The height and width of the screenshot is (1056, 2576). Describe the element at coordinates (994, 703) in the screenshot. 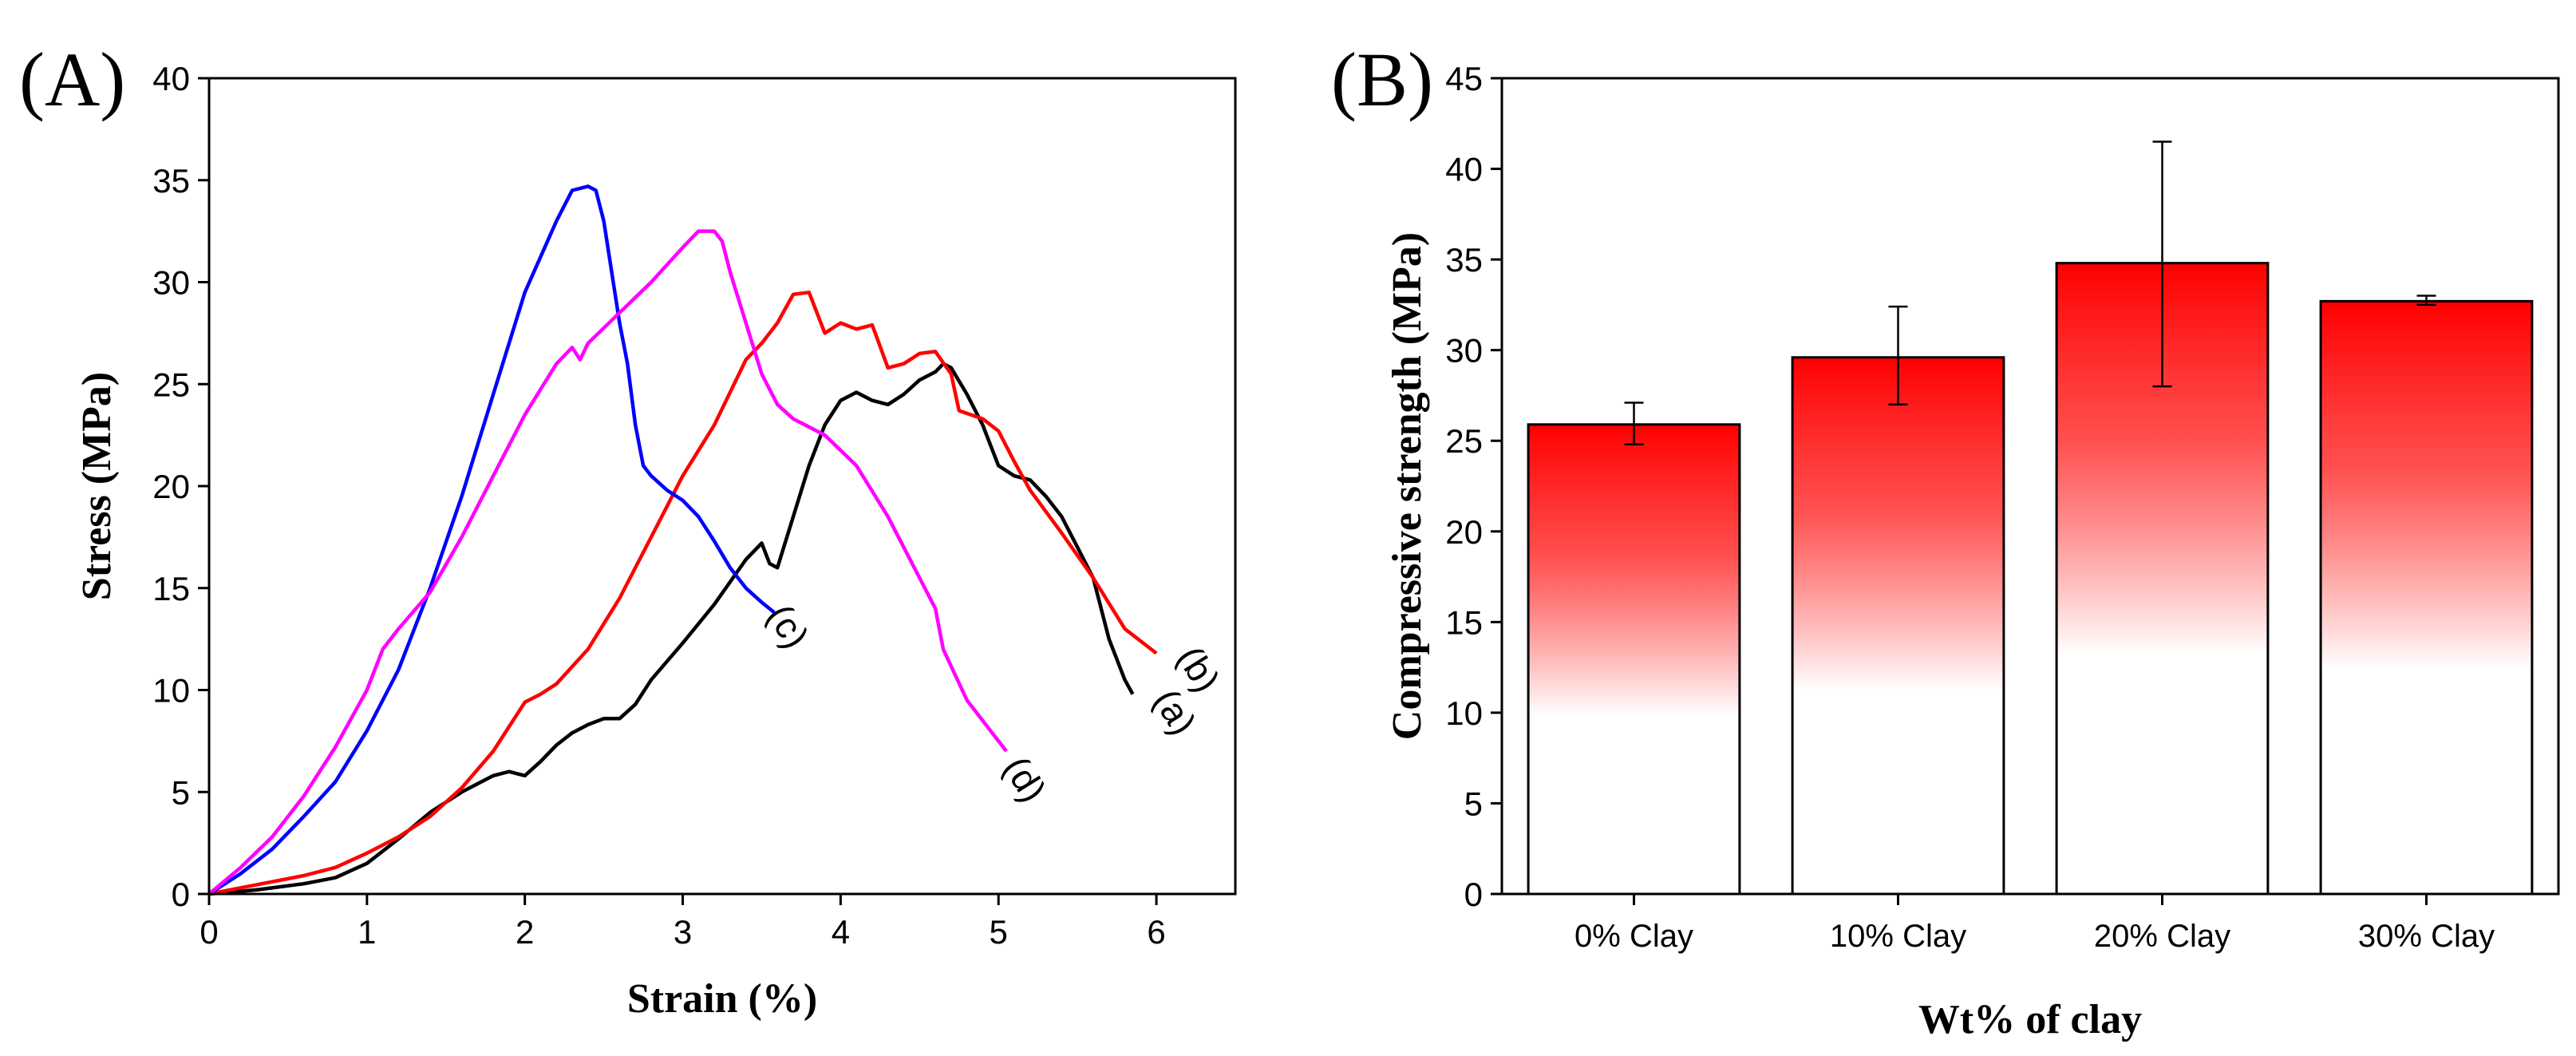

I see `panel-a-series-labels: (a)(b)(c)(d)` at that location.